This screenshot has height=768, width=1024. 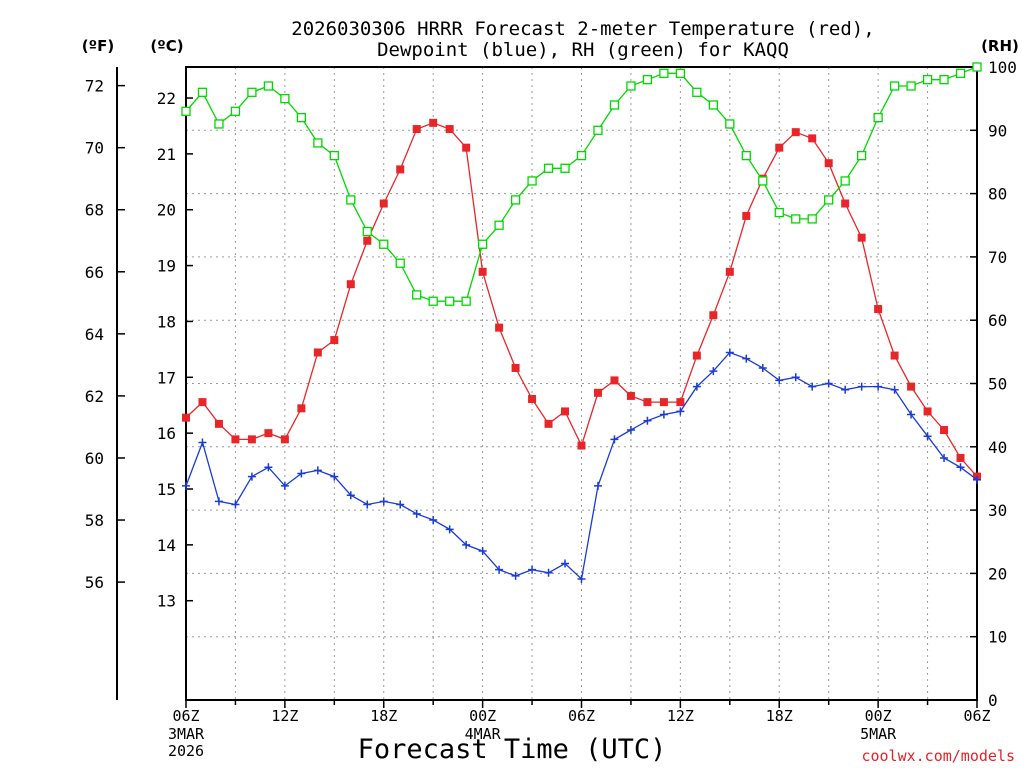 What do you see at coordinates (878, 734) in the screenshot?
I see `date-label: 5MAR` at bounding box center [878, 734].